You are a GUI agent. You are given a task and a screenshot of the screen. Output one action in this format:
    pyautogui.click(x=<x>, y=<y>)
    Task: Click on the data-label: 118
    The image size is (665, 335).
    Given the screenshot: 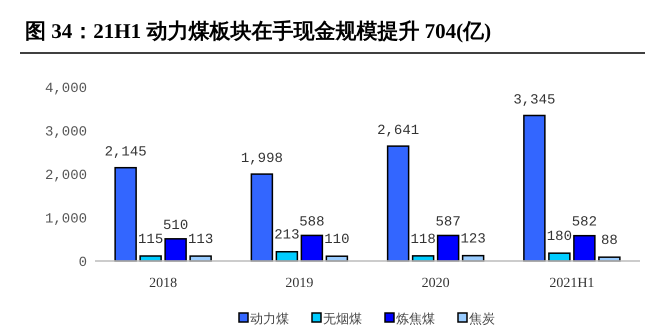 What is the action you would take?
    pyautogui.click(x=423, y=240)
    